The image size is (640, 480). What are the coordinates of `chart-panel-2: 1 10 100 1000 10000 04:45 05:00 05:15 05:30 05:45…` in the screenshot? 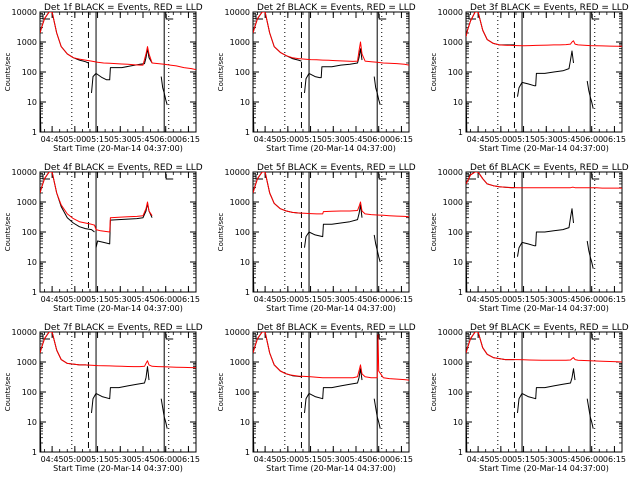 It's located at (316, 78).